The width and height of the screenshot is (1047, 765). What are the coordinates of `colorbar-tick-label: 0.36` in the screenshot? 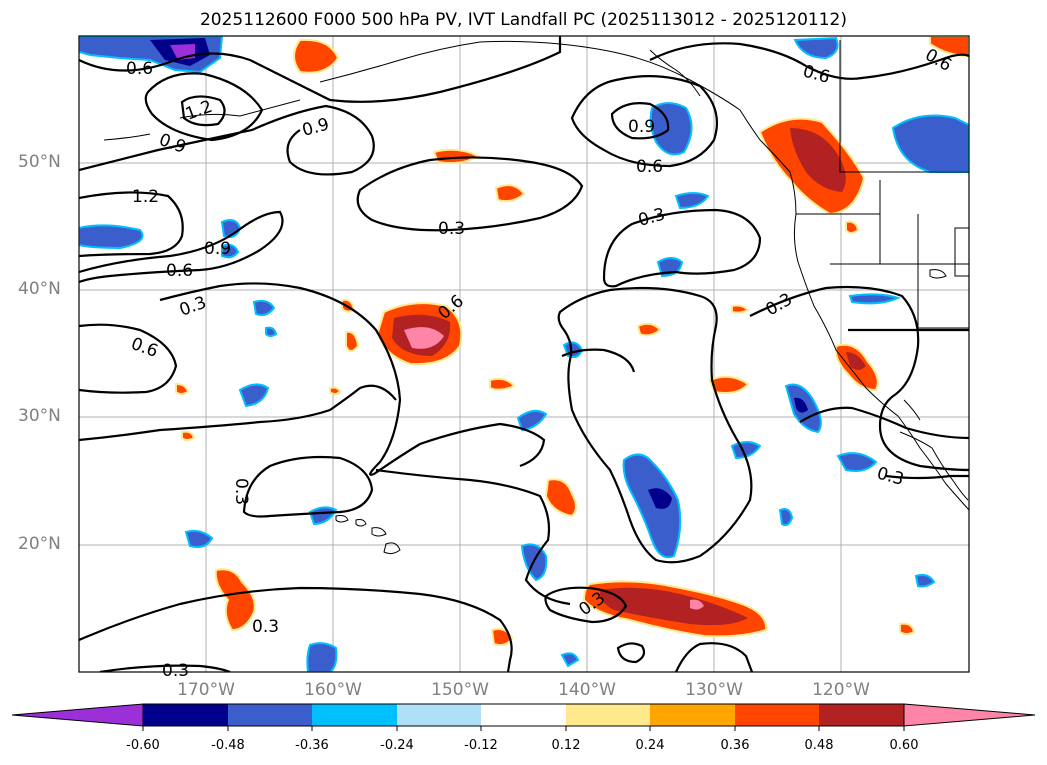 It's located at (735, 745).